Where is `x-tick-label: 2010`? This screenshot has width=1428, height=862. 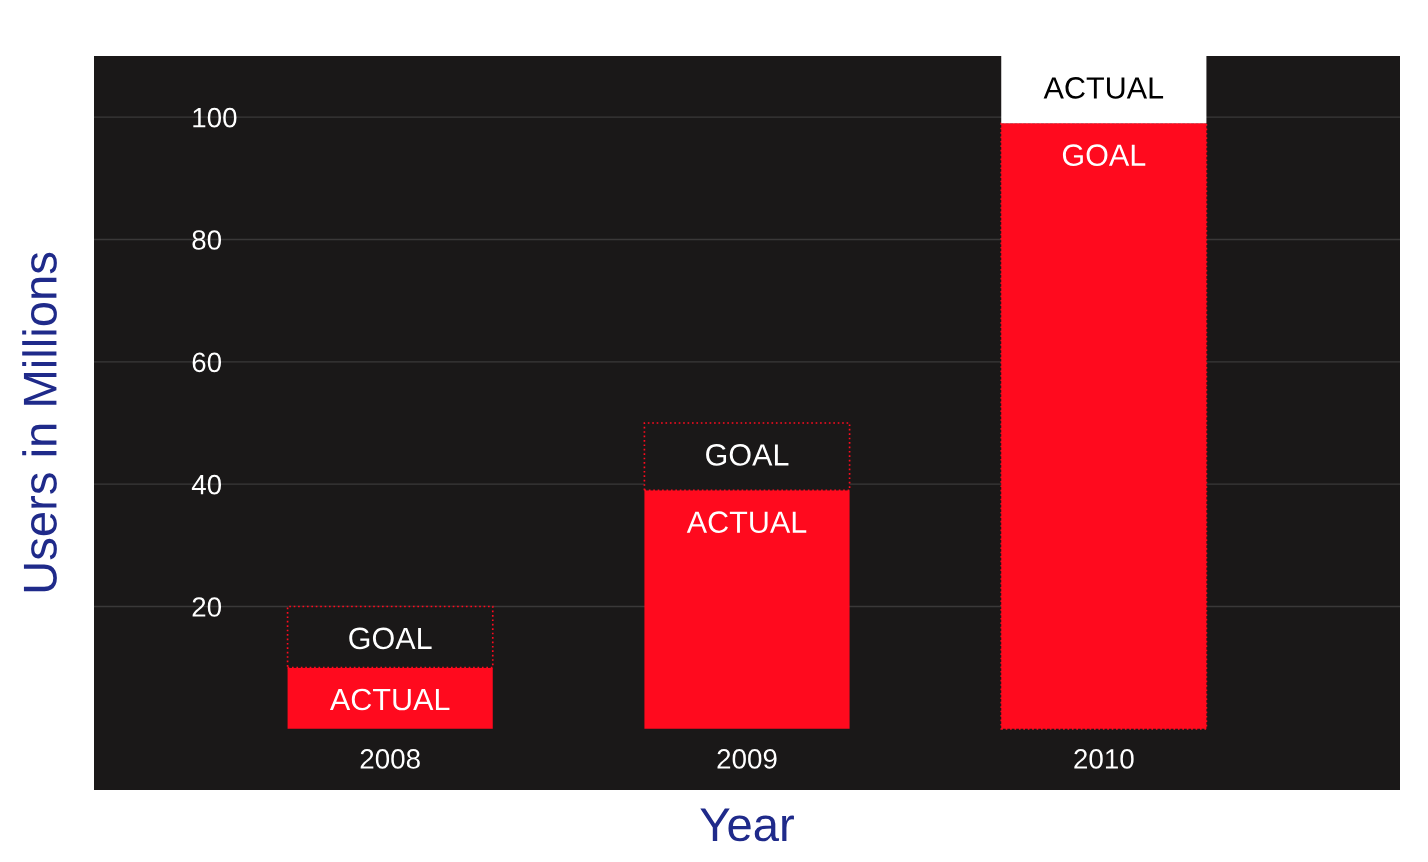
x-tick-label: 2010 is located at coordinates (1104, 759).